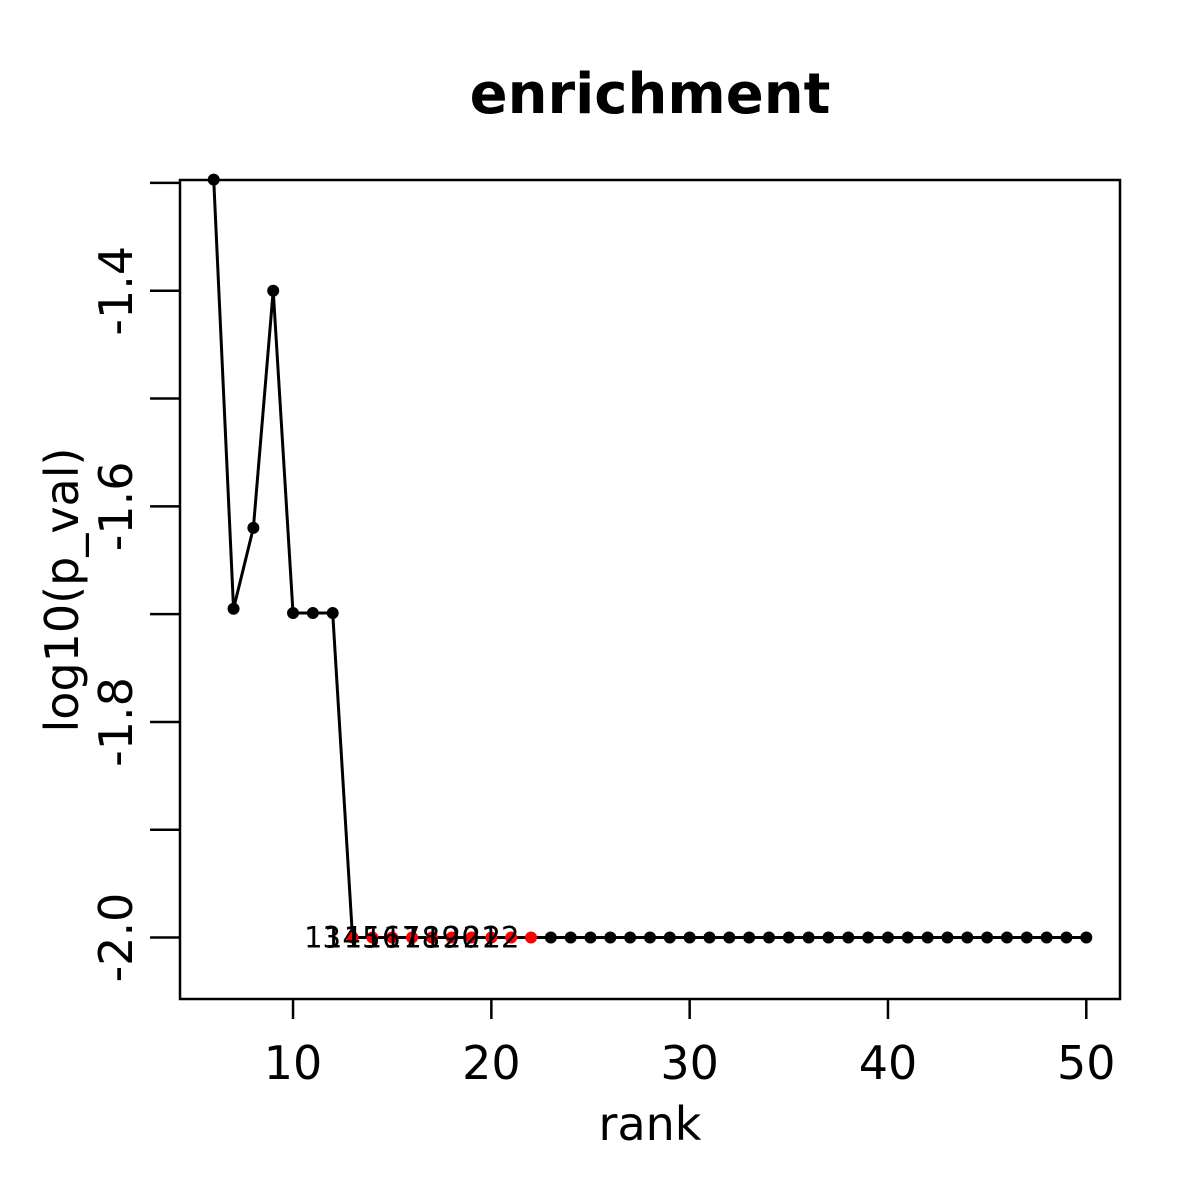 The width and height of the screenshot is (1181, 1181). What do you see at coordinates (293, 1063) in the screenshot?
I see `x-tick-label-10: 10` at bounding box center [293, 1063].